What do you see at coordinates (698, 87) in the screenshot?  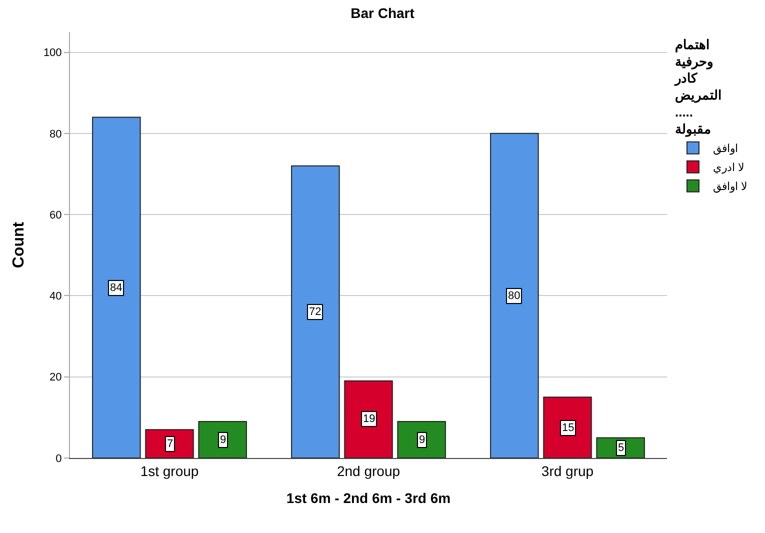 I see `legend-title: اهتمام وحرفية كادر التمريض ..... مقبولة` at bounding box center [698, 87].